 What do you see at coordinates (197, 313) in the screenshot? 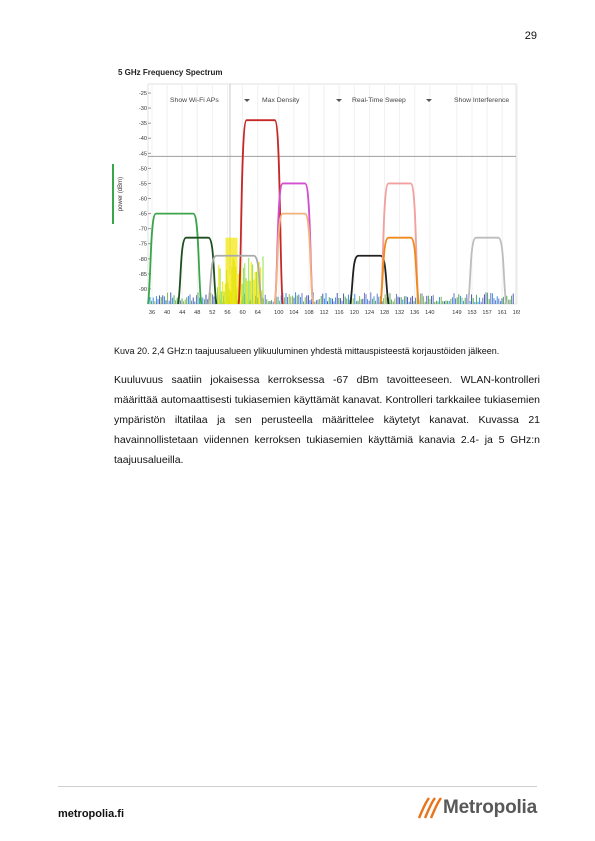
I see `x-tick-label: 48` at bounding box center [197, 313].